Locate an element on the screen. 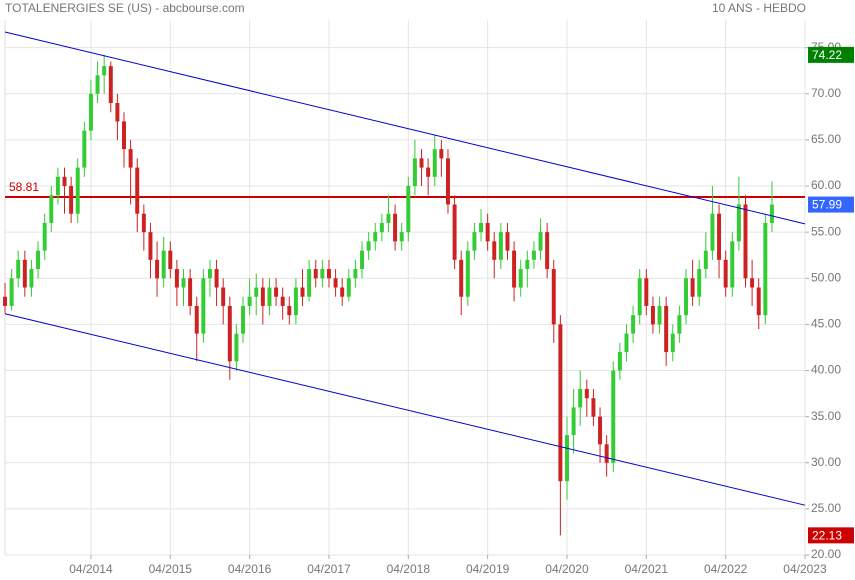 Image resolution: width=855 pixels, height=580 pixels. y-tick-label: 30.00 is located at coordinates (826, 462).